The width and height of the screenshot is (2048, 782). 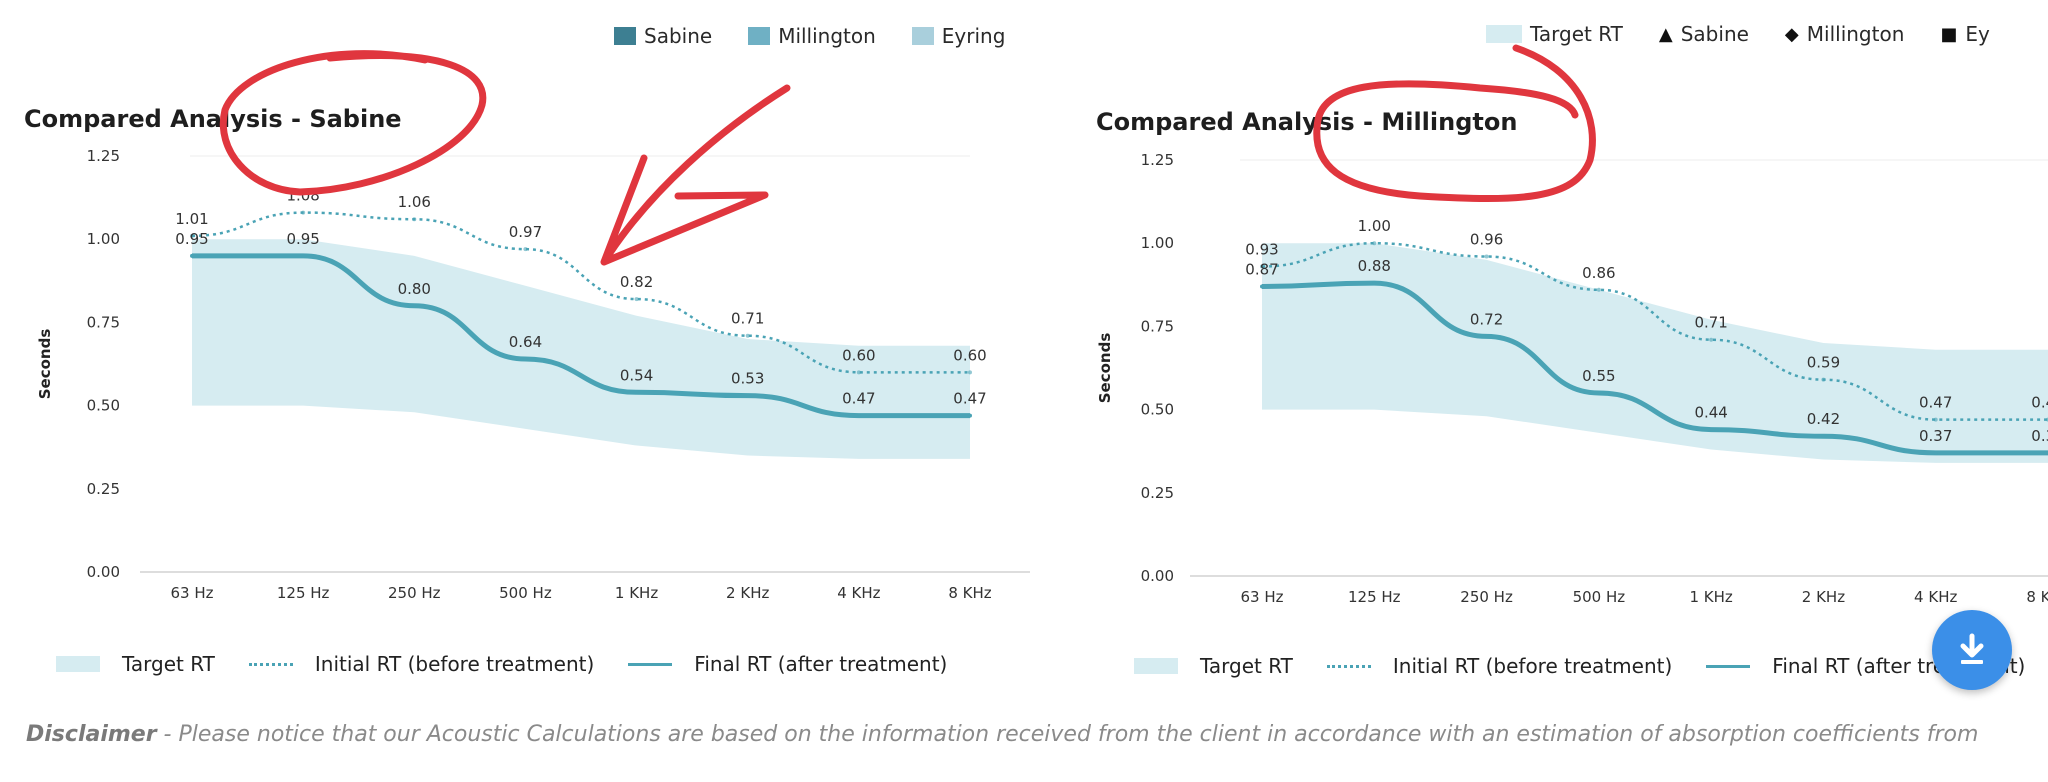 What do you see at coordinates (525, 342) in the screenshot?
I see `final-rt-data-label: 0.64` at bounding box center [525, 342].